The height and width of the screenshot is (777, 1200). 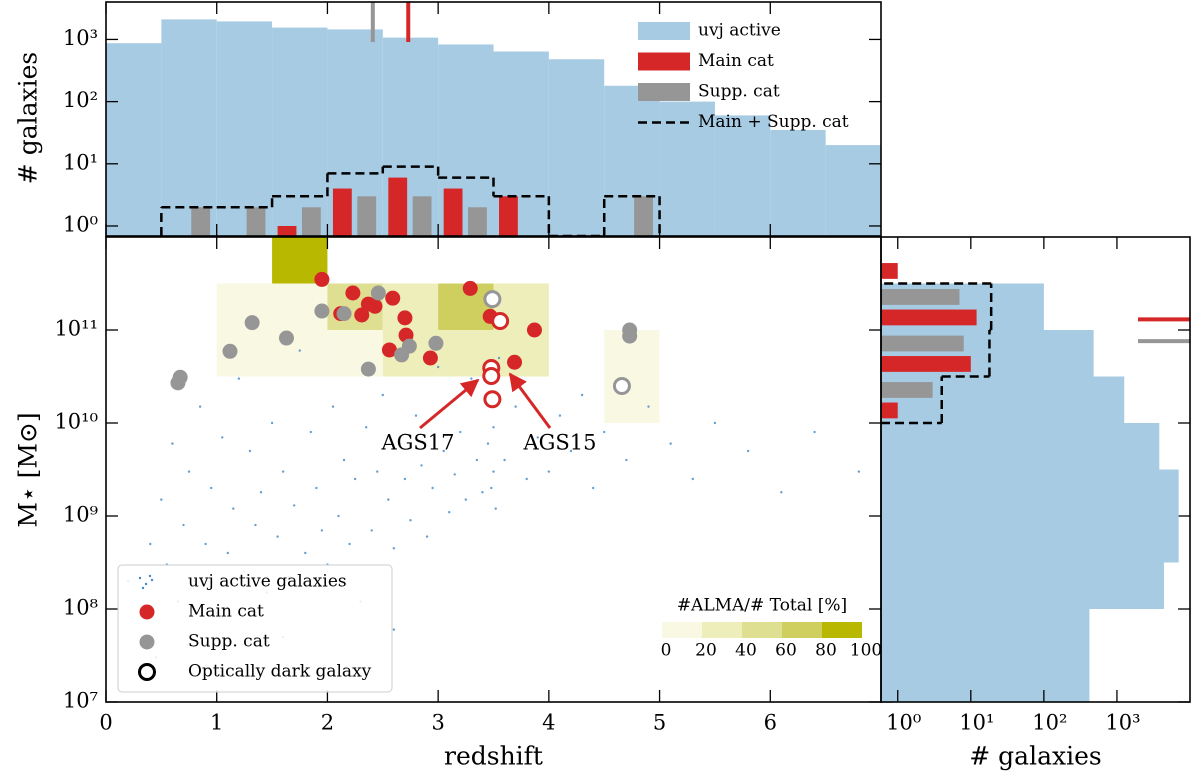 What do you see at coordinates (80, 224) in the screenshot?
I see `y-tick-label: 10⁰` at bounding box center [80, 224].